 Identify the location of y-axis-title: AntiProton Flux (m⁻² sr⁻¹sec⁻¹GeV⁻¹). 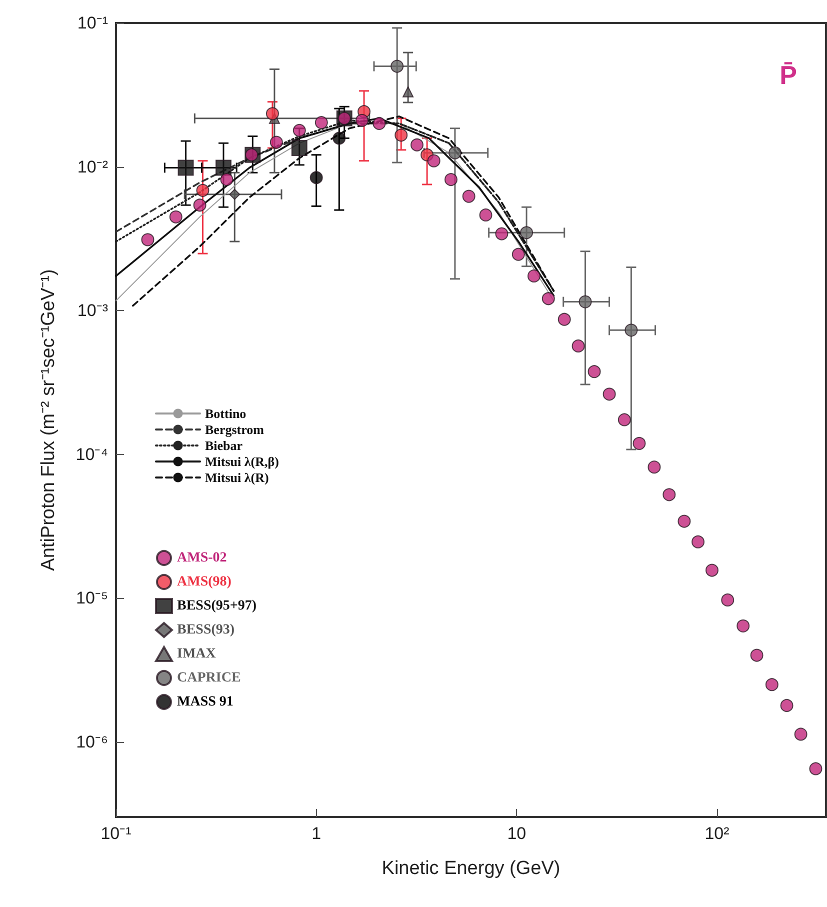
(48, 420).